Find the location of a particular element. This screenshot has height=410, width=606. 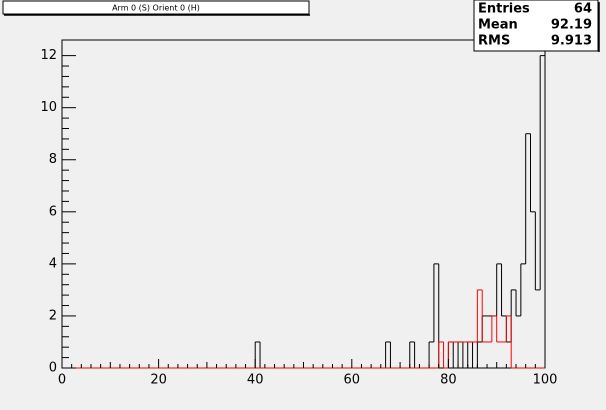

y-tick-label: 6 is located at coordinates (53, 211).